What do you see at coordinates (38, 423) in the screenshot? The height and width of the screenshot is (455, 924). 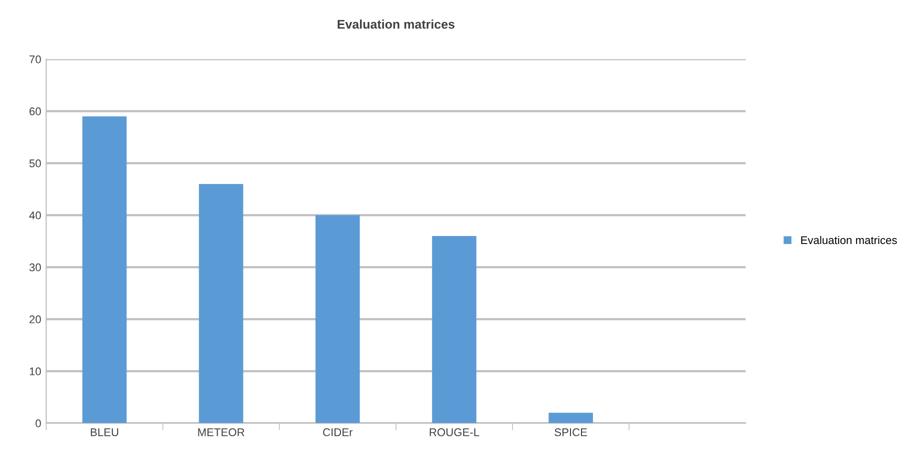 I see `y-tick-label: 0` at bounding box center [38, 423].